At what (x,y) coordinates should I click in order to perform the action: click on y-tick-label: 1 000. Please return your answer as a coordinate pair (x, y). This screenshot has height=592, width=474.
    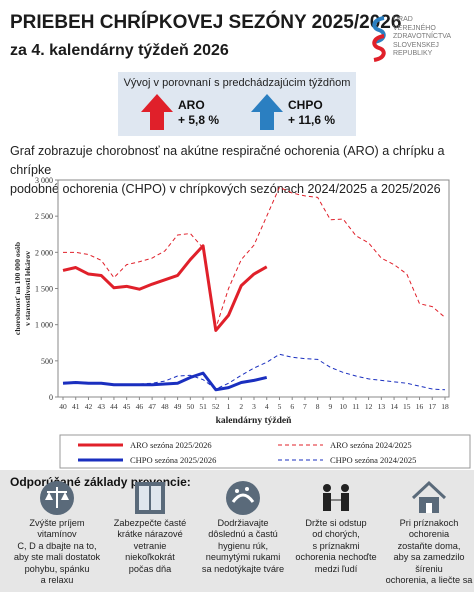
    Looking at the image, I should click on (44, 325).